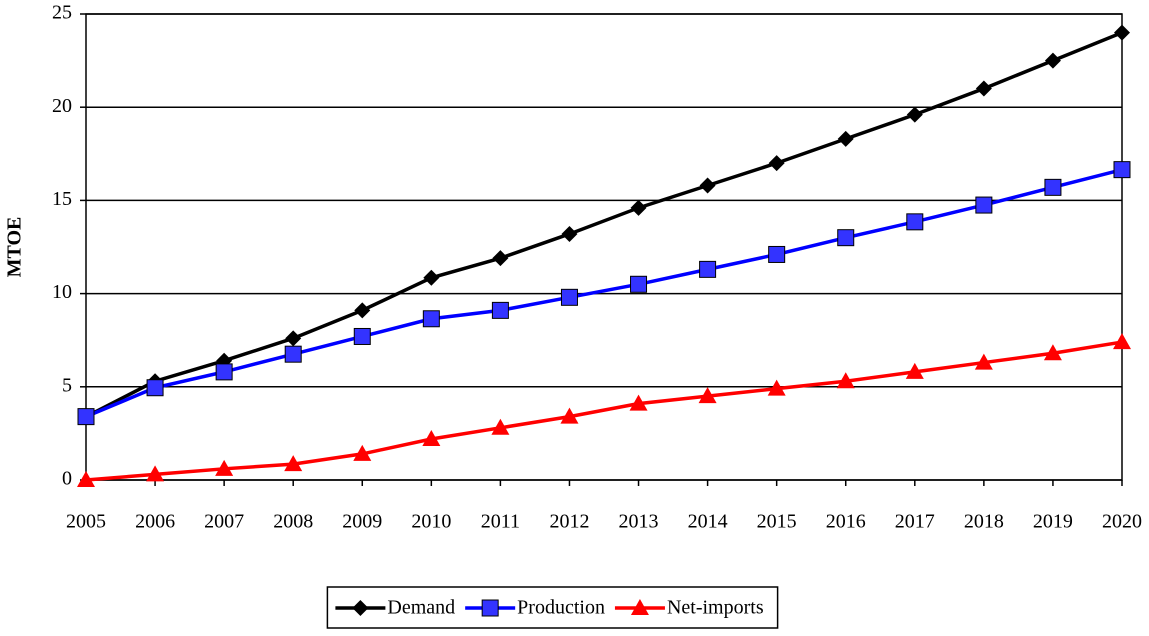 The height and width of the screenshot is (636, 1149). Describe the element at coordinates (1122, 522) in the screenshot. I see `x-tick-label: 2020` at that location.